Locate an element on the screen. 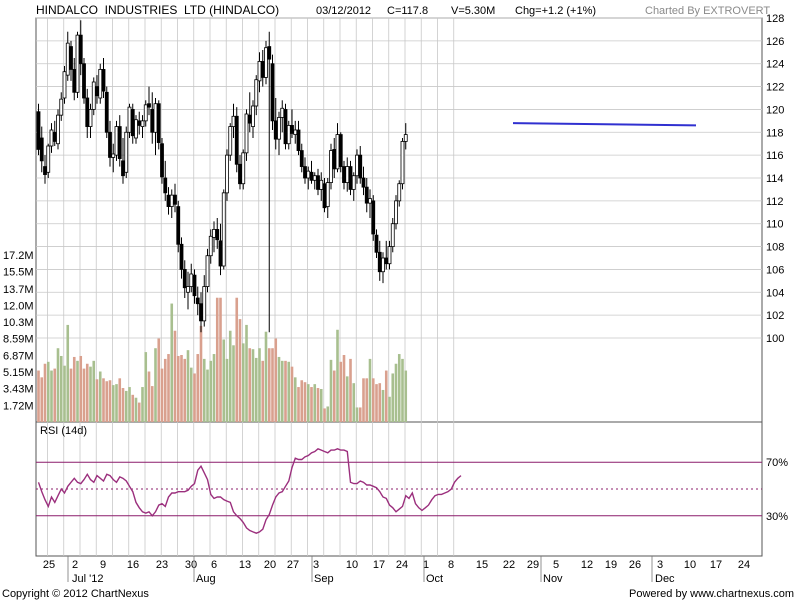  day-tick-label: 24 is located at coordinates (744, 565).